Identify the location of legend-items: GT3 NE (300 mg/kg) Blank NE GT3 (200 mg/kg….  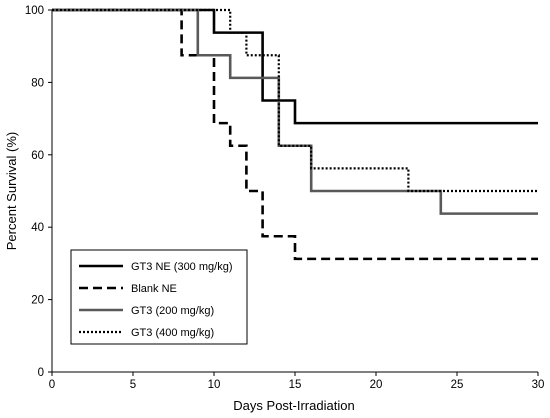
(155, 300).